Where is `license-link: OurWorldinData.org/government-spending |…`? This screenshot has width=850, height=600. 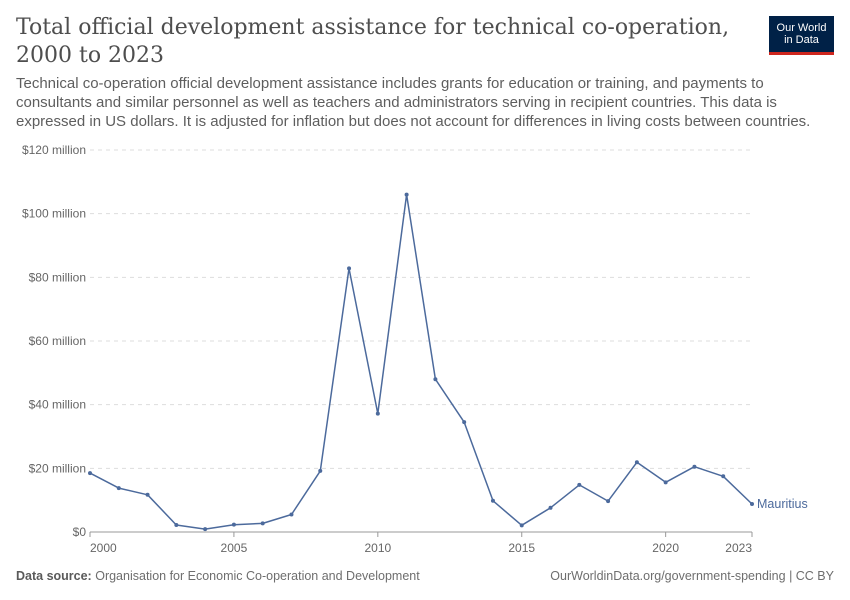 license-link: OurWorldinData.org/government-spending |… is located at coordinates (692, 576).